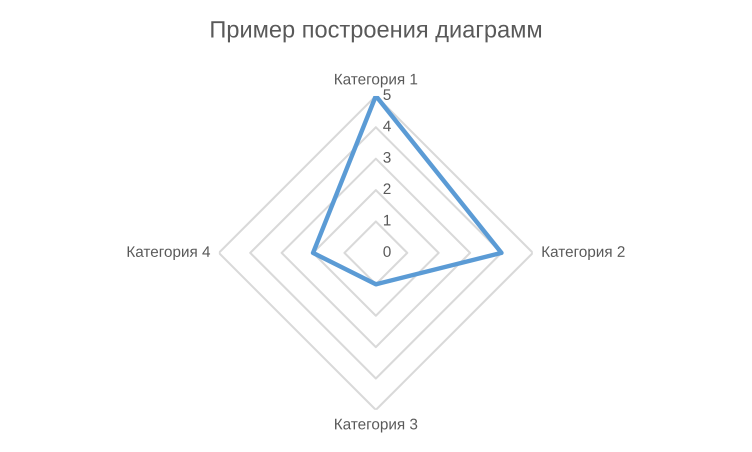 This screenshot has height=452, width=752. What do you see at coordinates (387, 126) in the screenshot?
I see `y-tick-label: 4` at bounding box center [387, 126].